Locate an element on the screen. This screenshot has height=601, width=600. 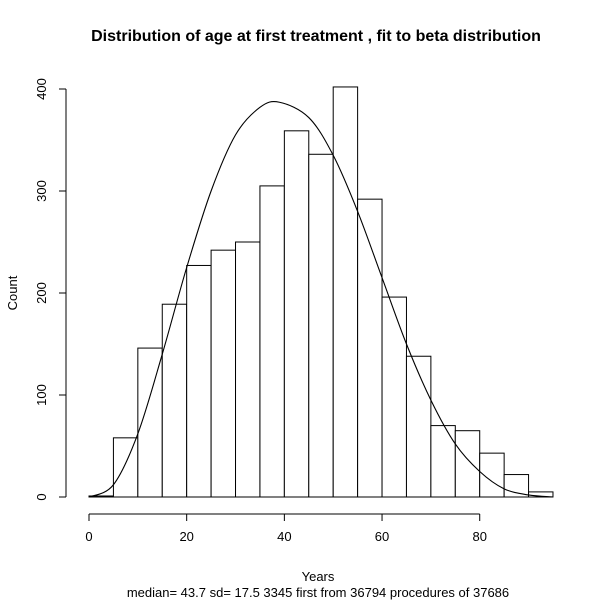
y-tick-label: 400 is located at coordinates (41, 89).